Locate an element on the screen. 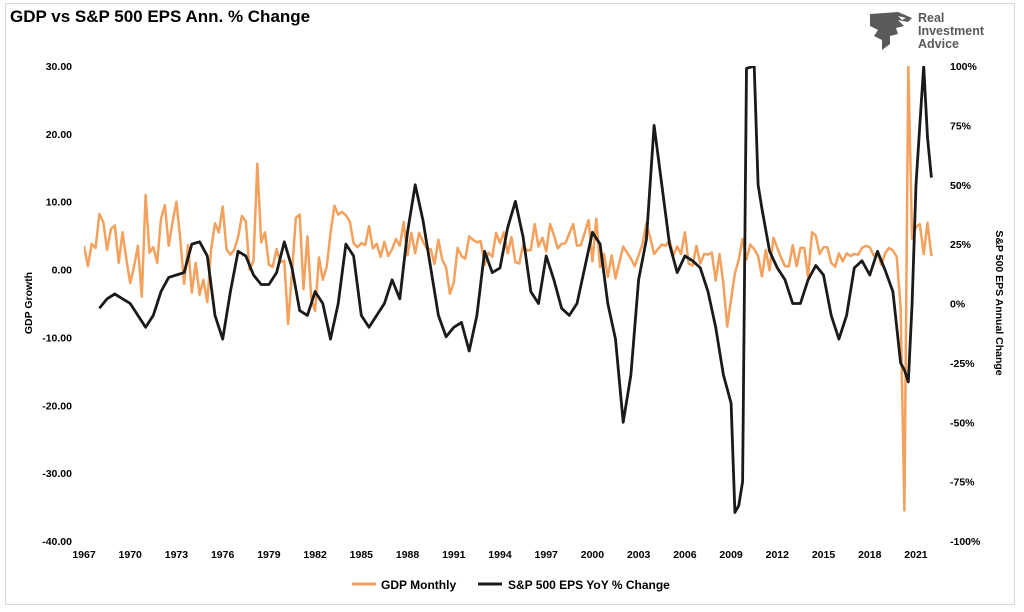 Image resolution: width=1024 pixels, height=612 pixels. x-tick-label: 2009 is located at coordinates (731, 555).